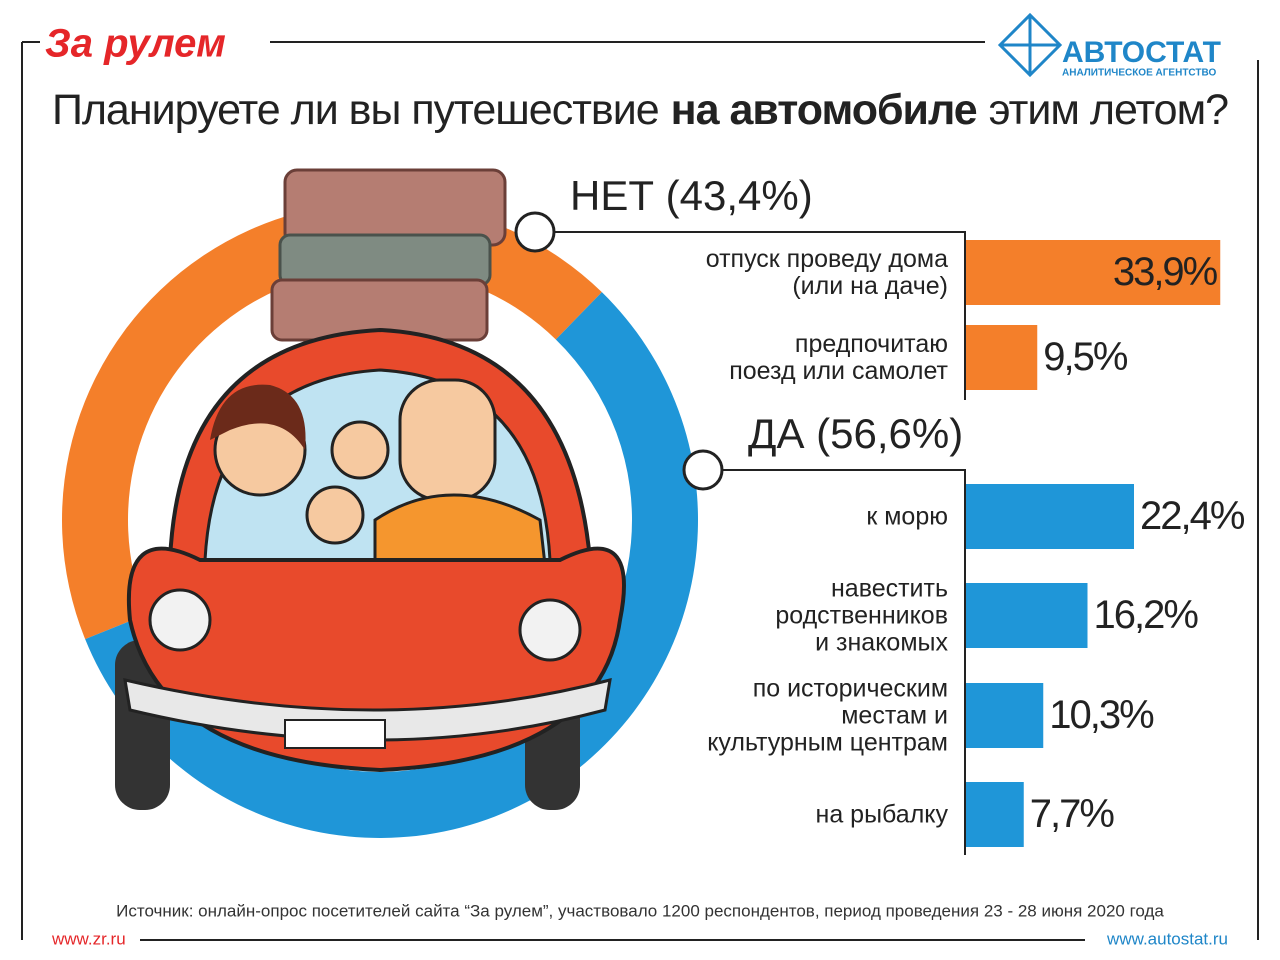 The image size is (1280, 960). I want to click on value-label: 16,2%, so click(1146, 615).